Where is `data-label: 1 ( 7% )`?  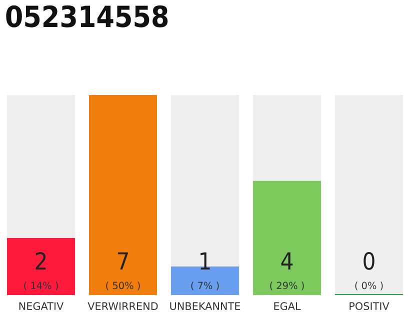
data-label: 1 ( 7% ) is located at coordinates (205, 271).